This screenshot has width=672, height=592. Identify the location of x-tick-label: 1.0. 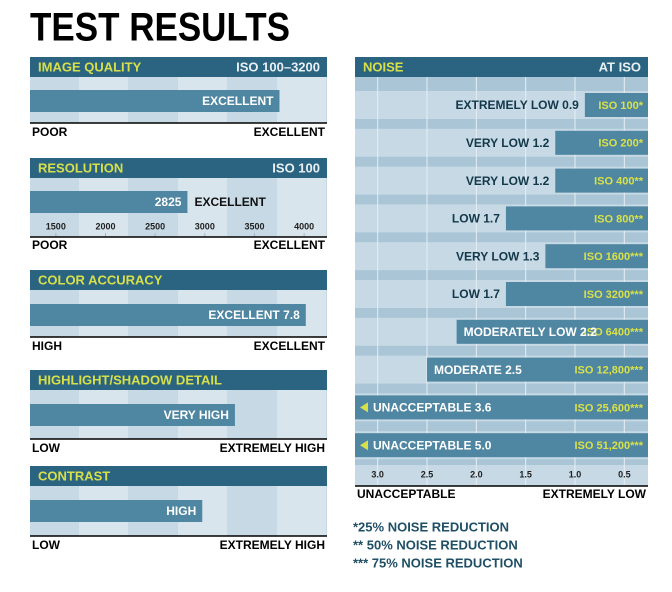
(575, 474).